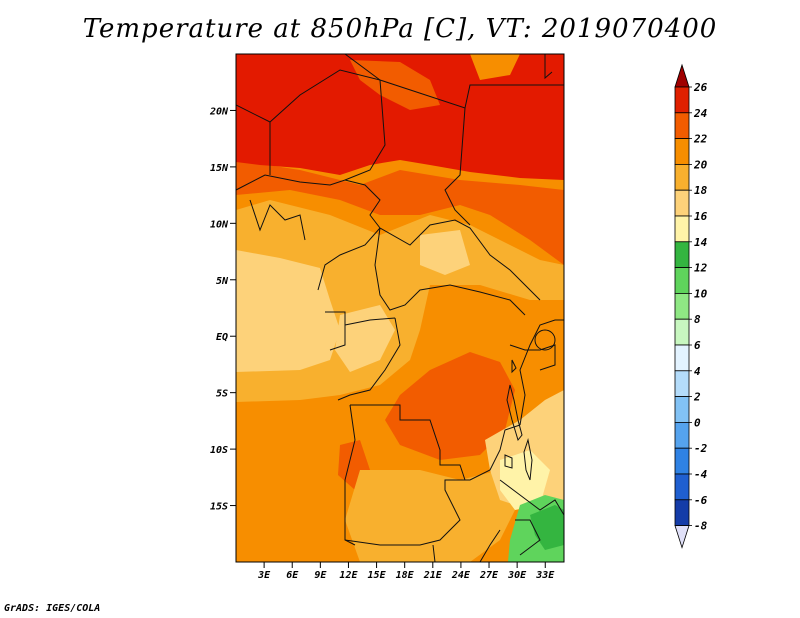  What do you see at coordinates (514, 413) in the screenshot?
I see `lake-tanganyika` at bounding box center [514, 413].